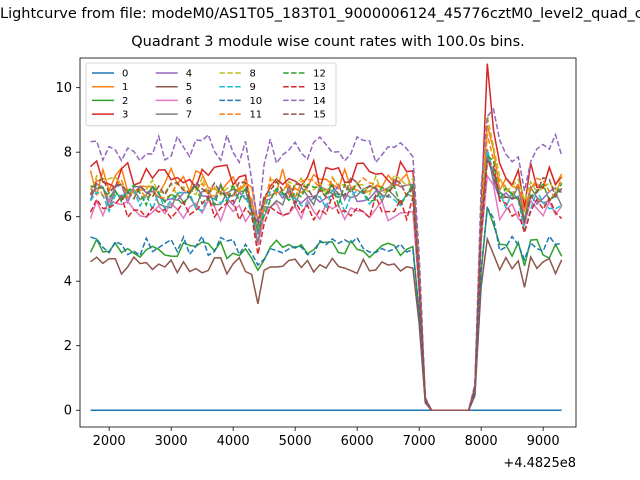  What do you see at coordinates (68, 346) in the screenshot?
I see `y-tick-label: 2` at bounding box center [68, 346].